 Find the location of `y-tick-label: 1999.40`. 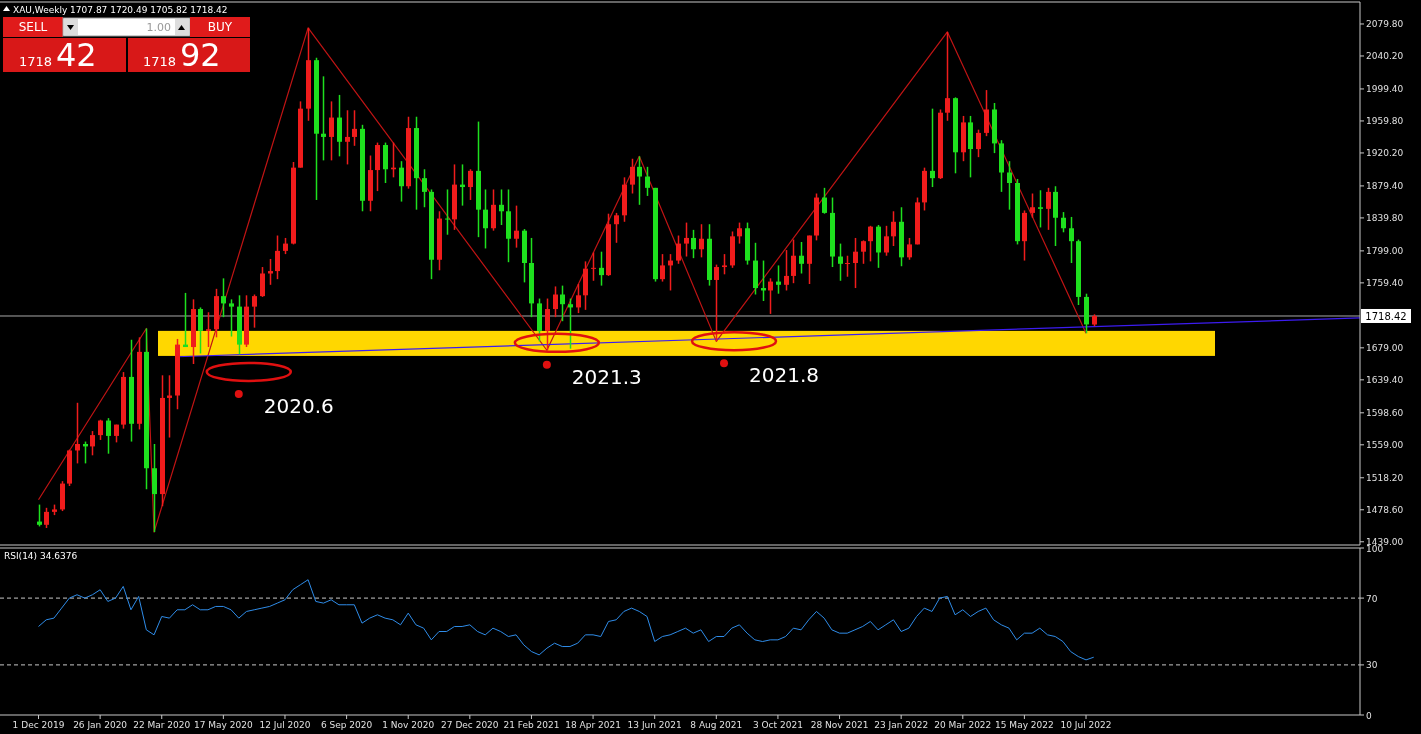

y-tick-label: 1999.40 is located at coordinates (1385, 89).